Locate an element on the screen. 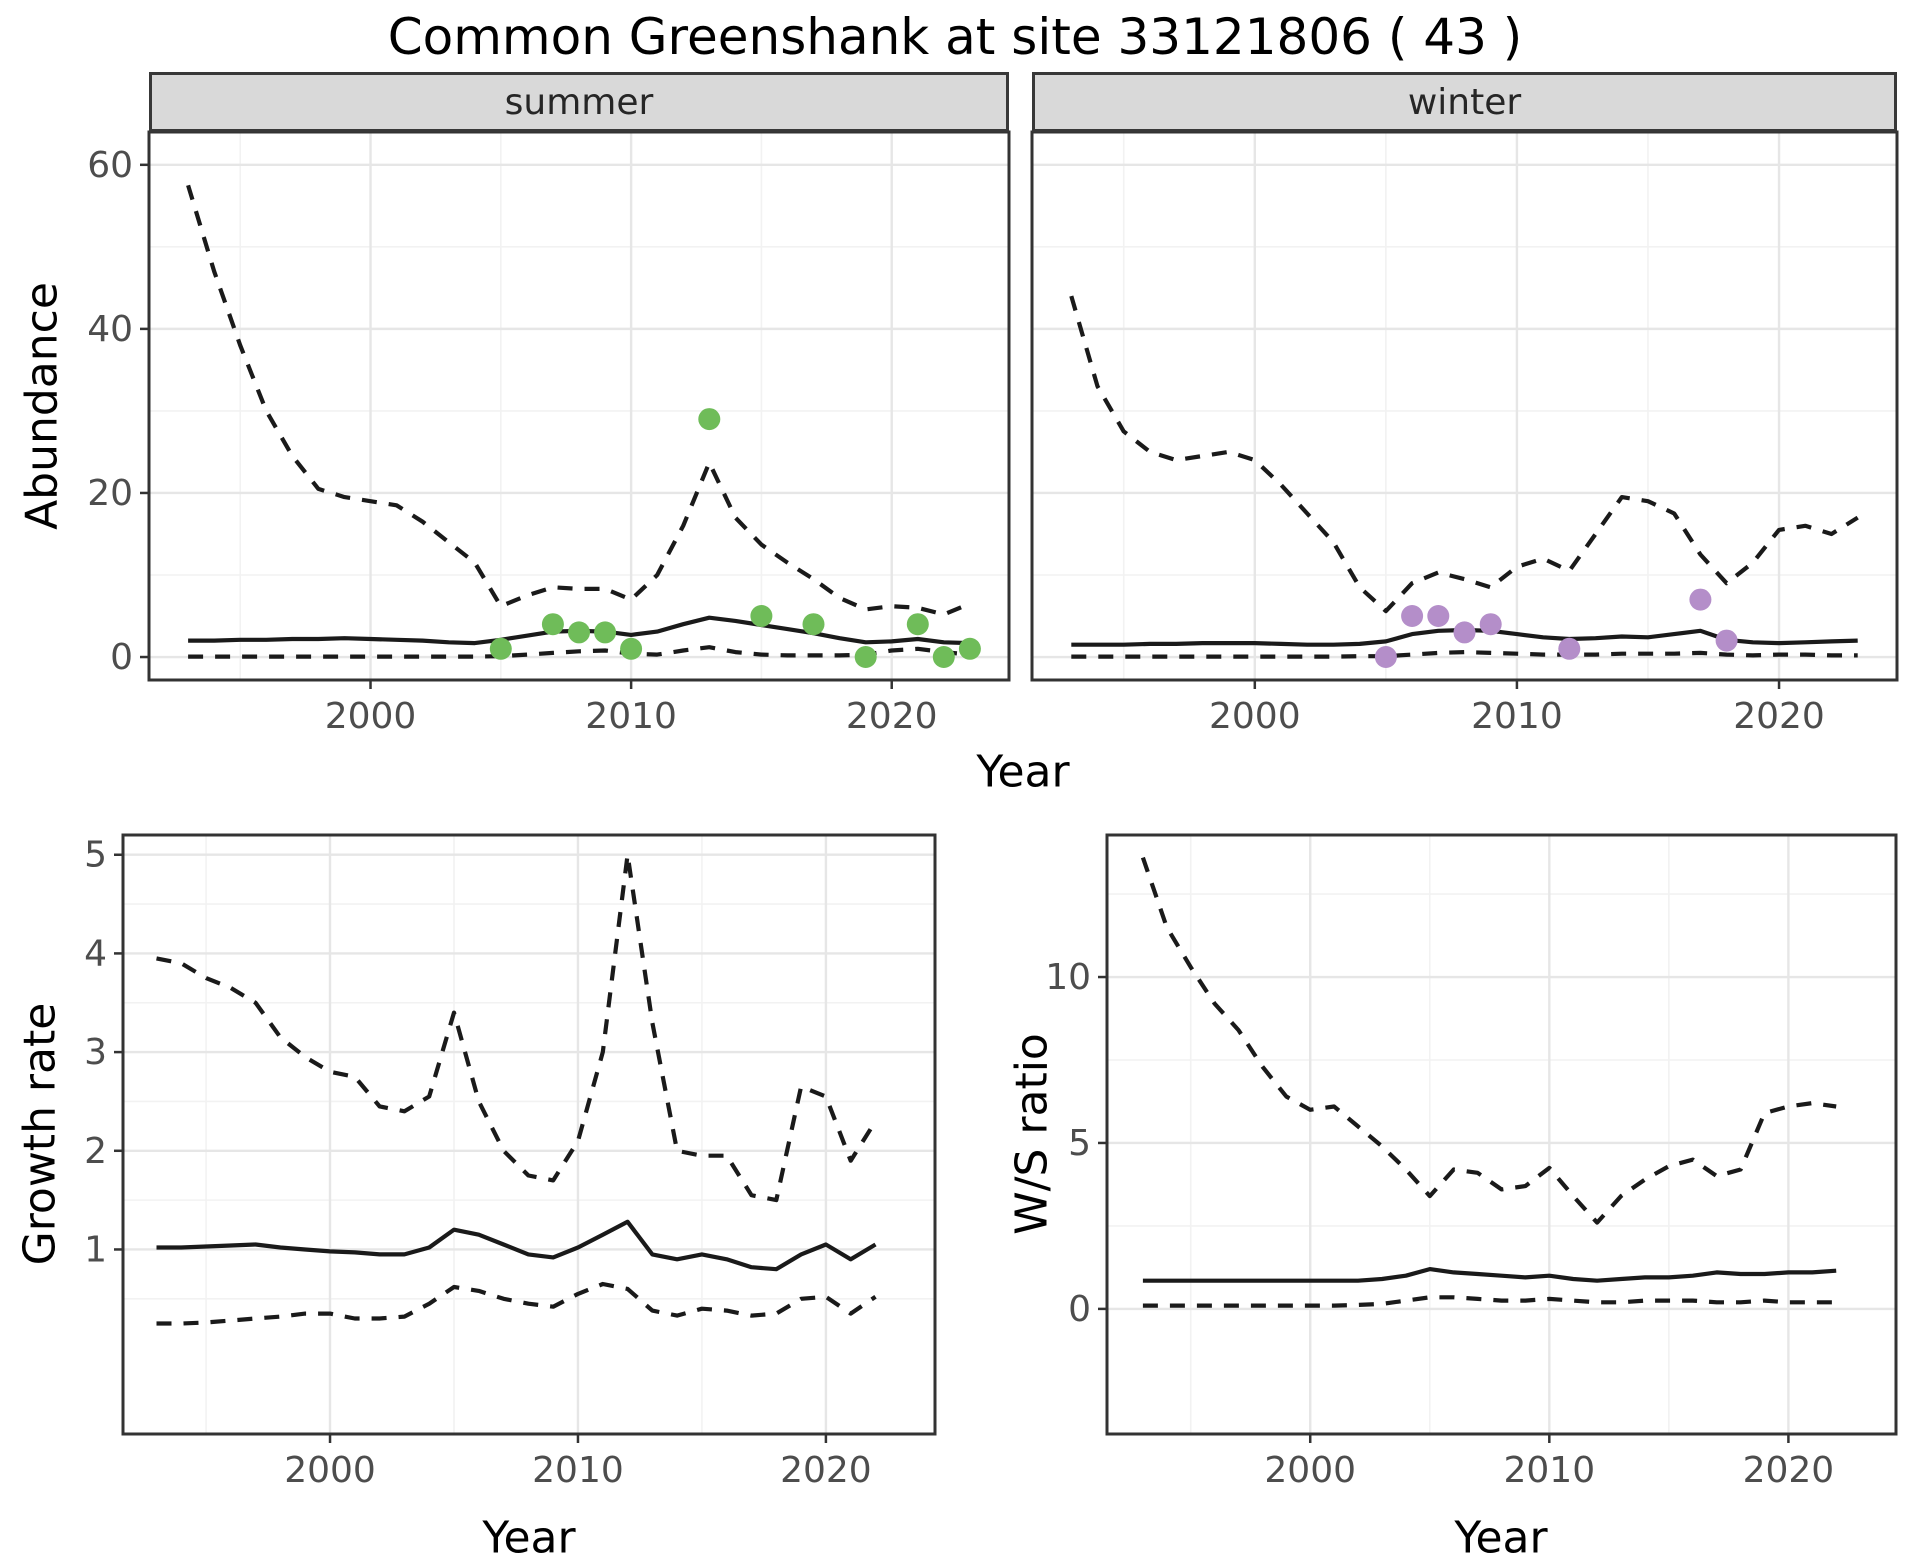 This screenshot has height=1560, width=1920. abundance-summer-upper-95ci-line is located at coordinates (578, 400).